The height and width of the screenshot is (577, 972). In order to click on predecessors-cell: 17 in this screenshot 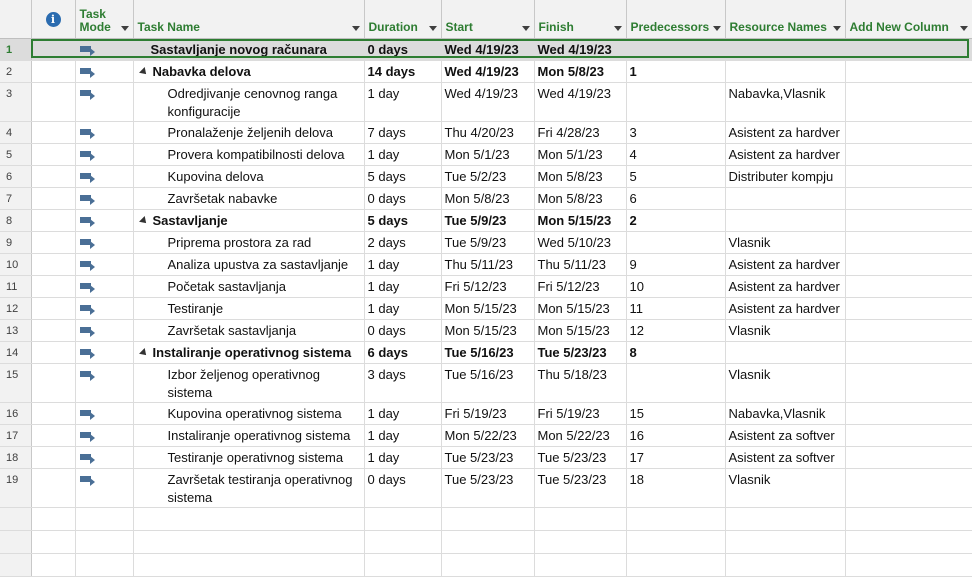, I will do `click(676, 457)`.